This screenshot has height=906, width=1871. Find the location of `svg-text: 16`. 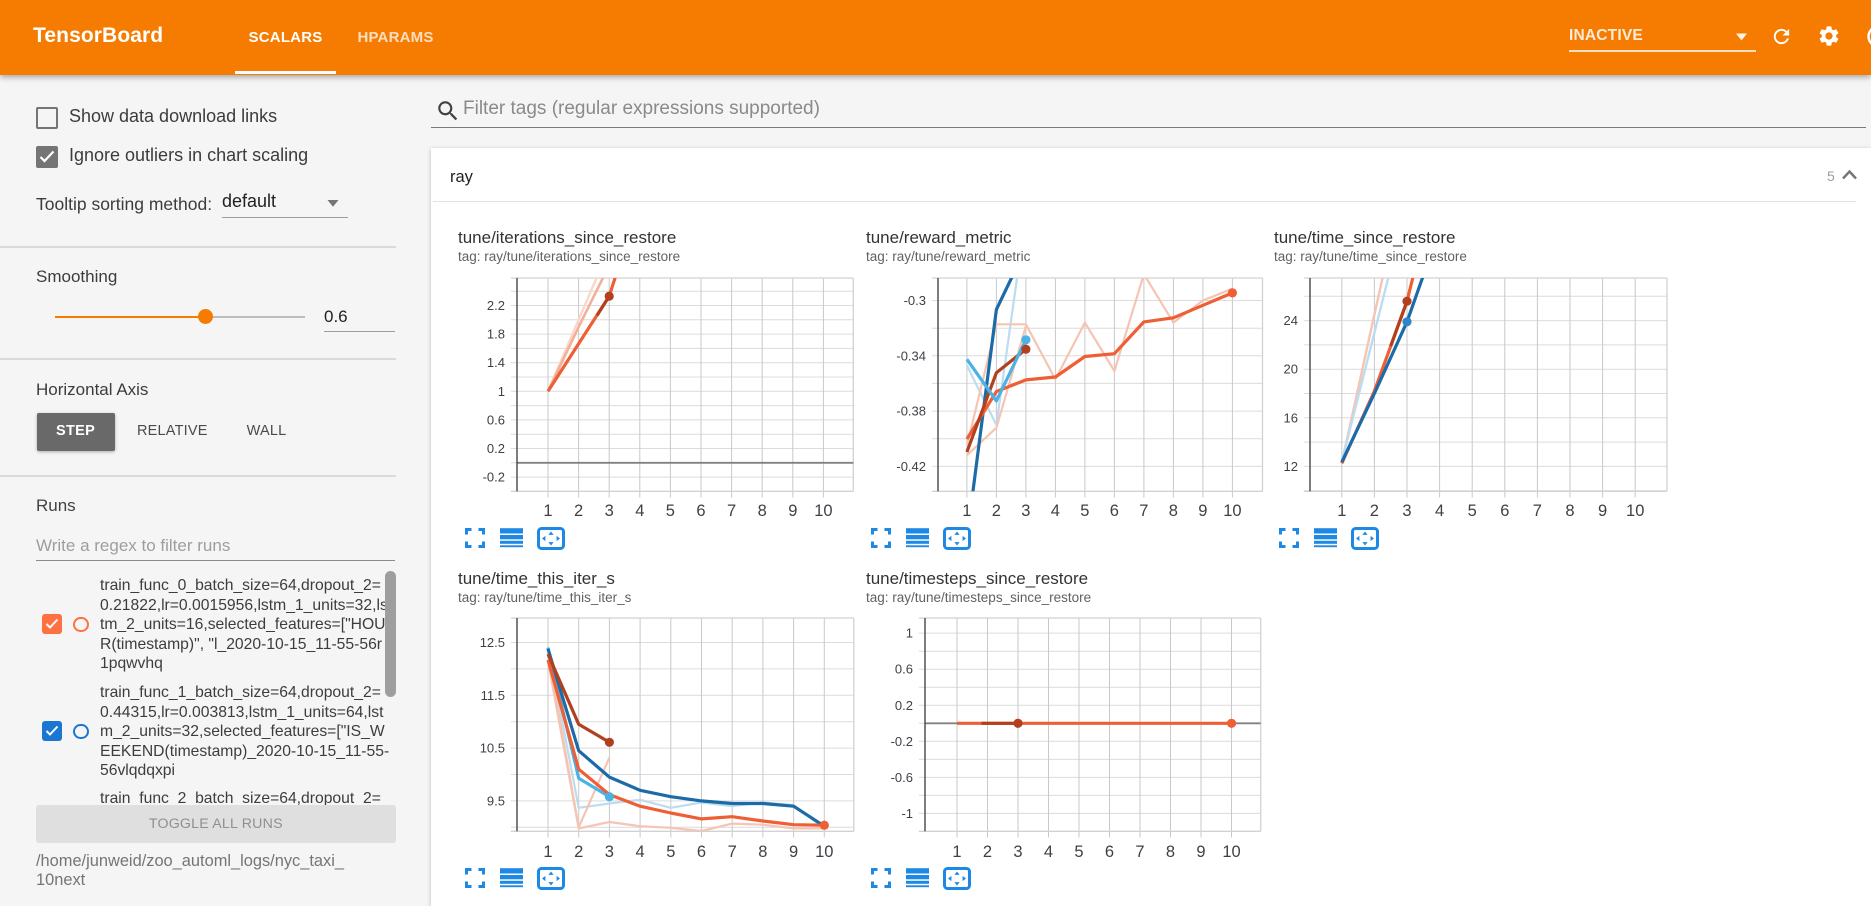

svg-text: 16 is located at coordinates (1291, 417).